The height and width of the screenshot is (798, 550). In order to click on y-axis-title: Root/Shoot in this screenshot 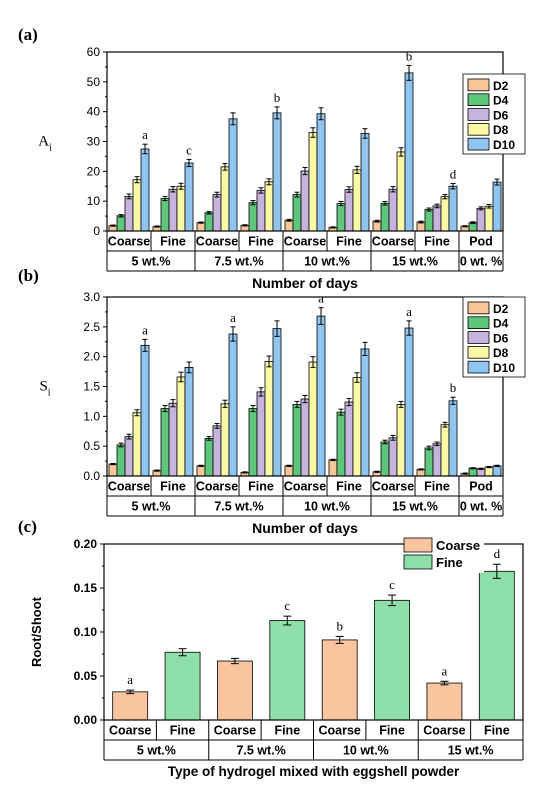, I will do `click(36, 631)`.